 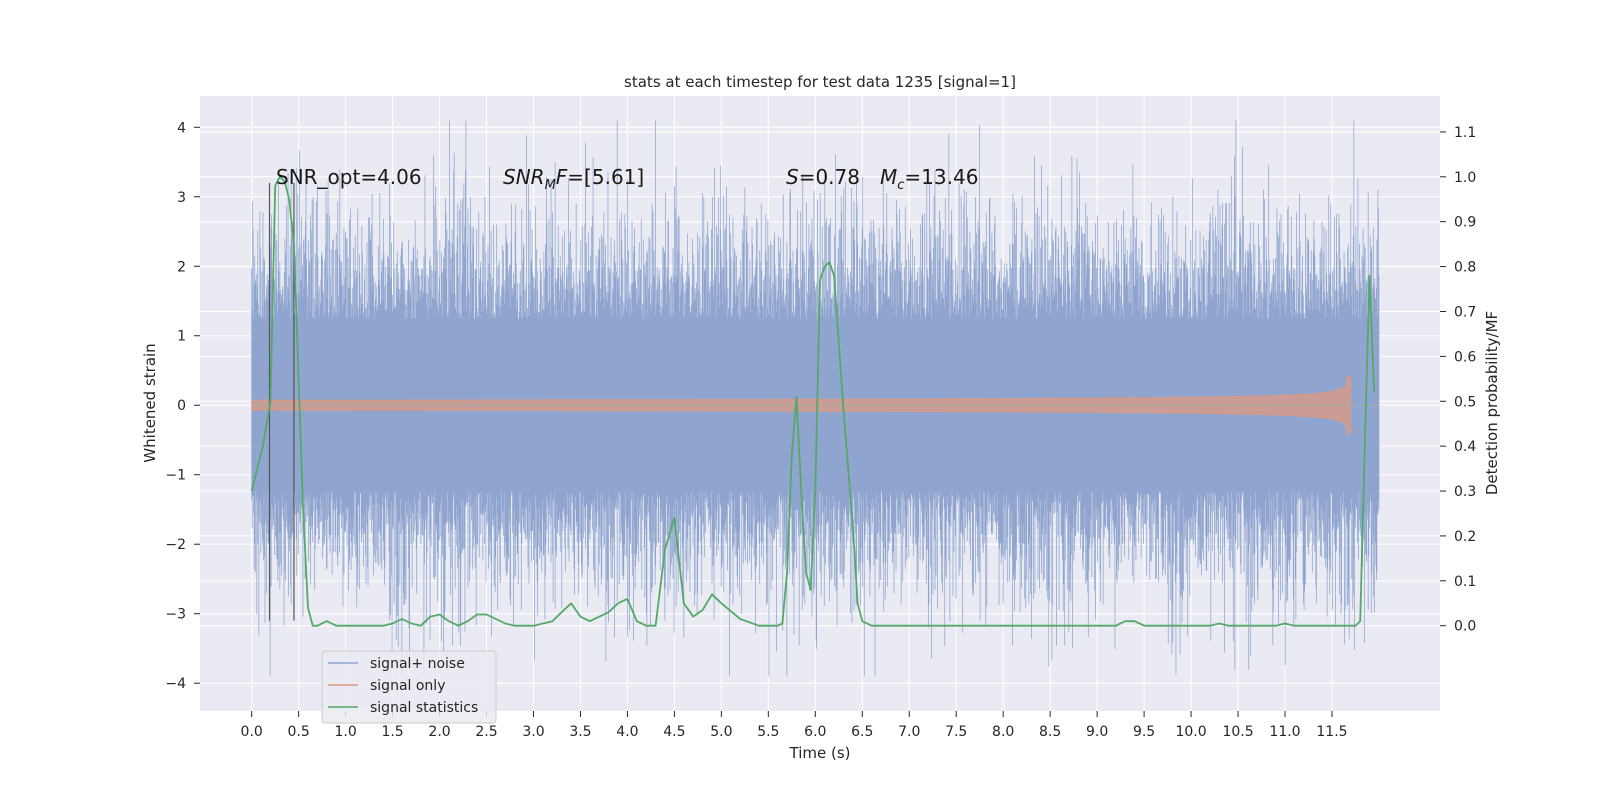 What do you see at coordinates (1465, 133) in the screenshot?
I see `y2-tick-label: 1.1` at bounding box center [1465, 133].